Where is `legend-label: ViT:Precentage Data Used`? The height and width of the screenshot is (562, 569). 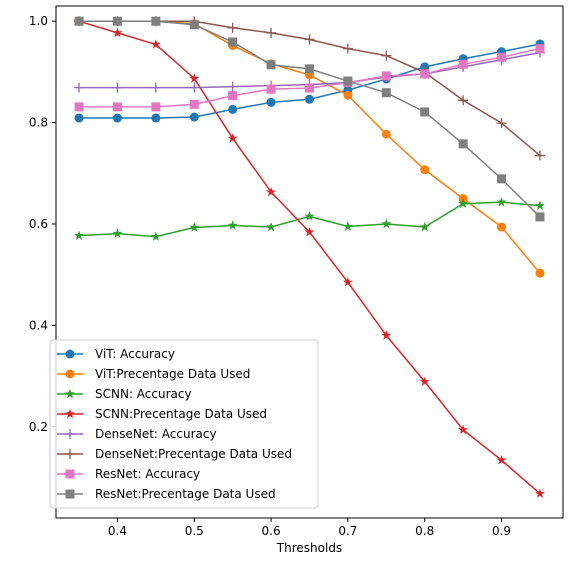 legend-label: ViT:Precentage Data Used is located at coordinates (172, 374).